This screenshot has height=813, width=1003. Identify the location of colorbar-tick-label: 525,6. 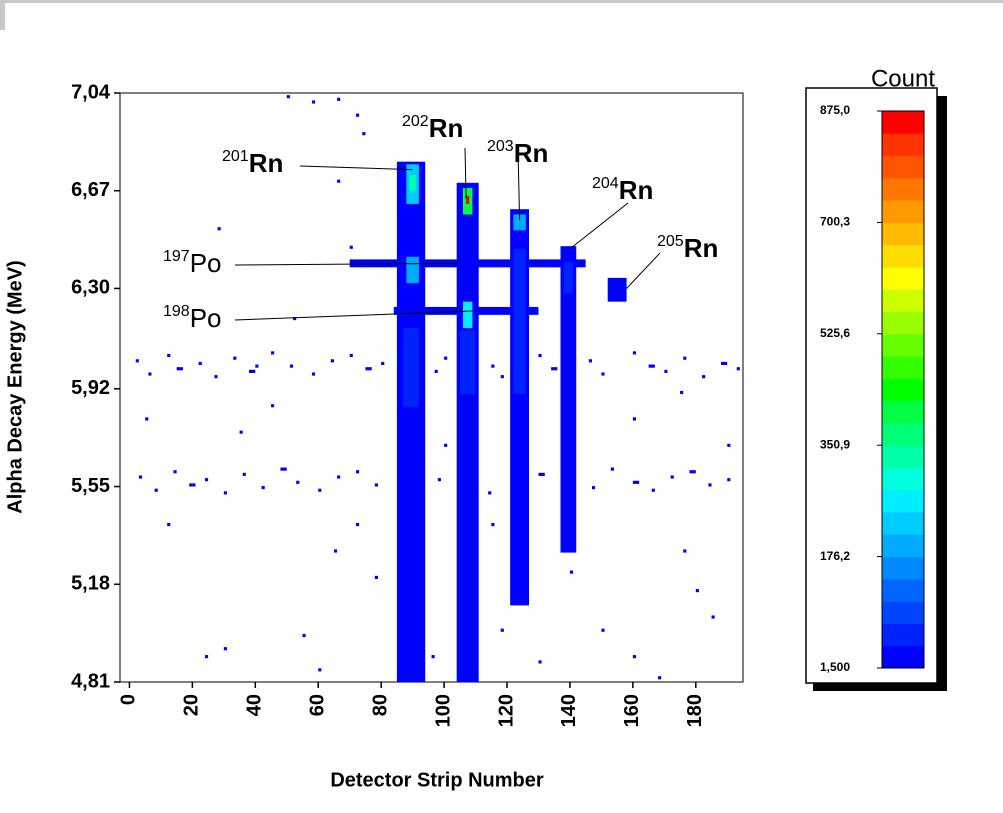
(835, 333).